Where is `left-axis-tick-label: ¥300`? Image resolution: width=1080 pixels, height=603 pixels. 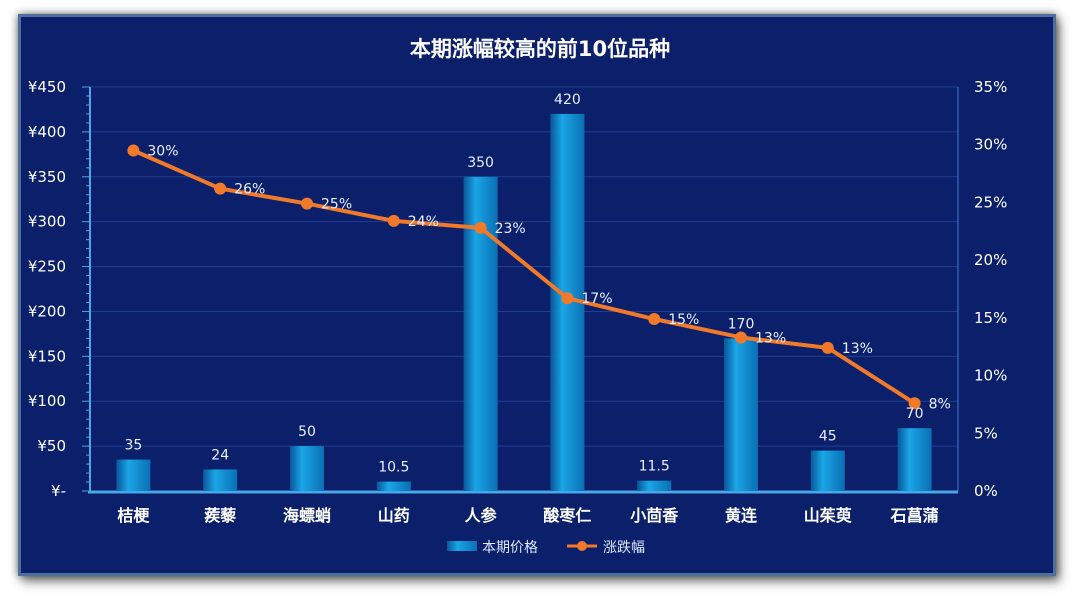 left-axis-tick-label: ¥300 is located at coordinates (47, 222).